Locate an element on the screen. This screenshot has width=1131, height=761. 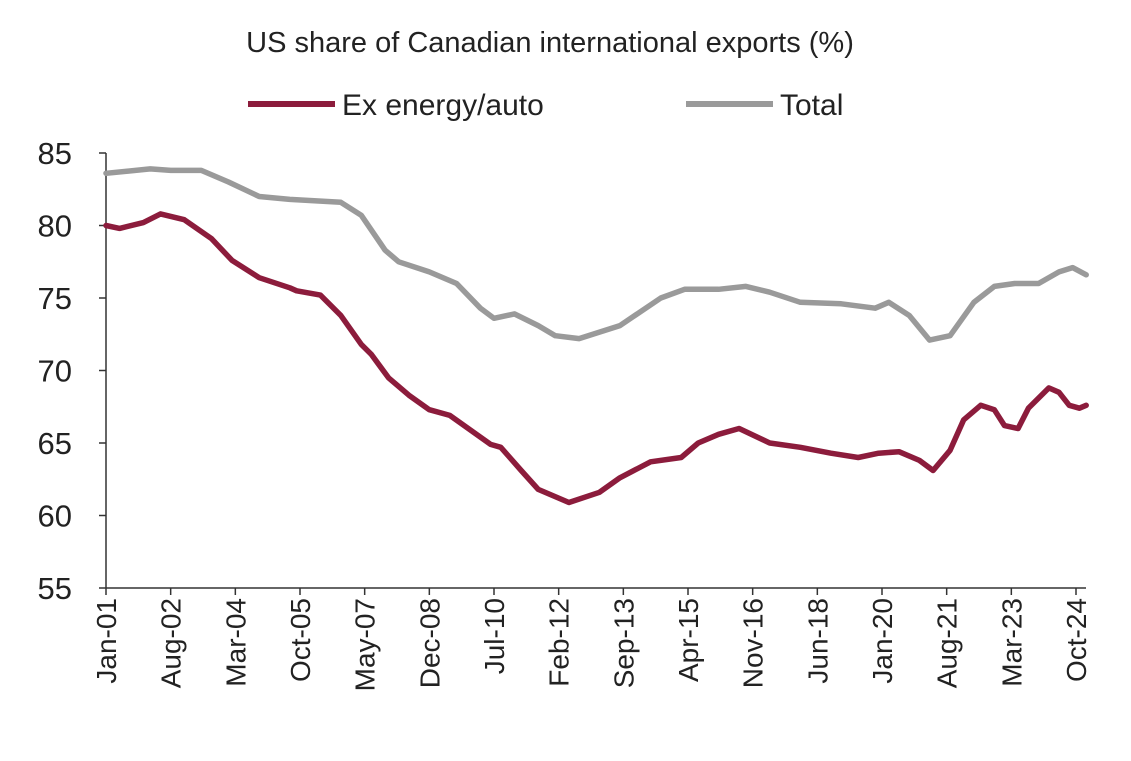
x-tick-label: May-07 is located at coordinates (365, 644).